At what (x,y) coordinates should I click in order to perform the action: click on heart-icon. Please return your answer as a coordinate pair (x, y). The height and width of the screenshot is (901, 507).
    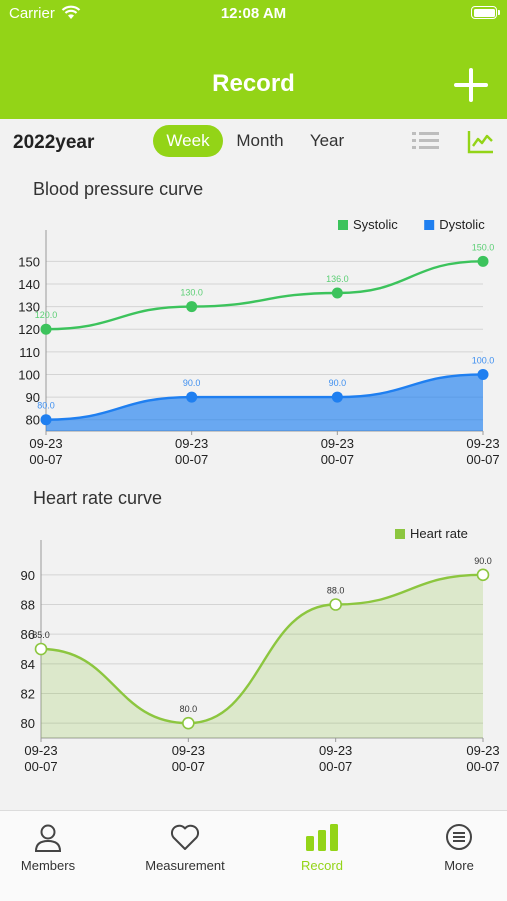
    Looking at the image, I should click on (185, 839).